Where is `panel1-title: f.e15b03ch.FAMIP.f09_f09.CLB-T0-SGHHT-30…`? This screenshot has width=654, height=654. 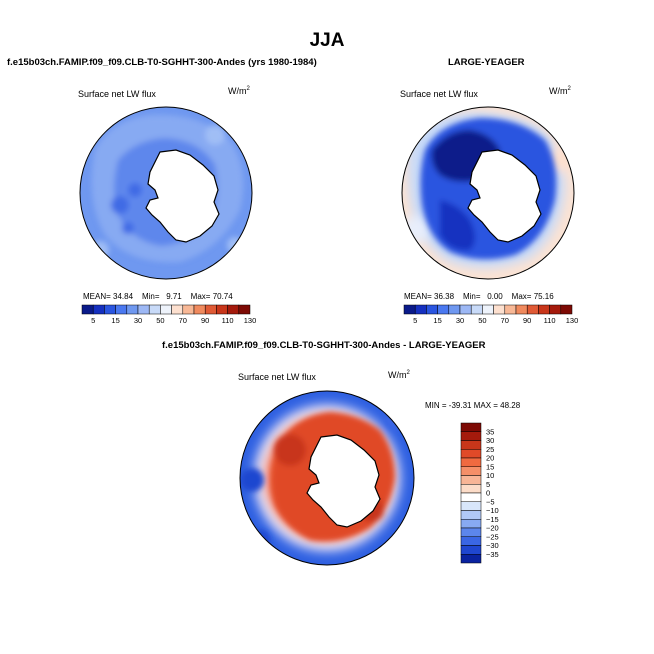
panel1-title: f.e15b03ch.FAMIP.f09_f09.CLB-T0-SGHHT-30… is located at coordinates (162, 62).